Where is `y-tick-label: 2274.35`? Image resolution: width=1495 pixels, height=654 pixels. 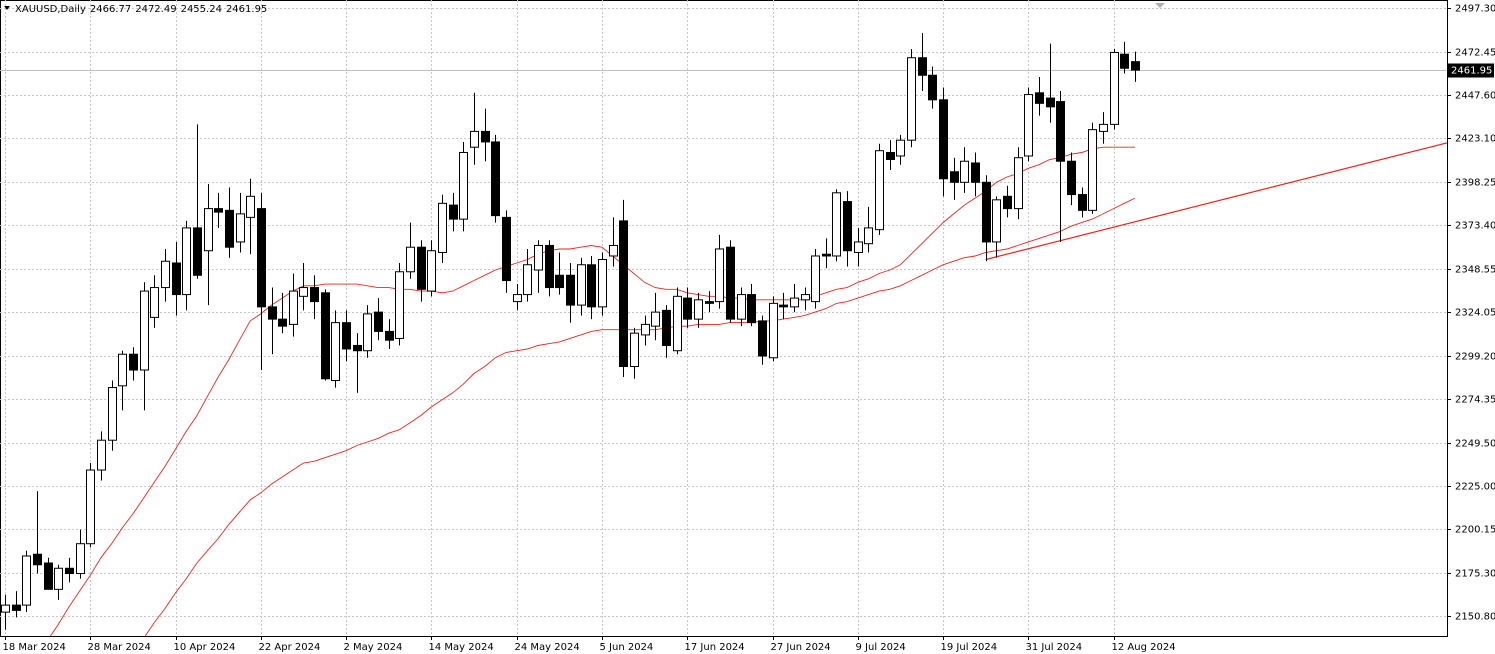
y-tick-label: 2274.35 is located at coordinates (1475, 400).